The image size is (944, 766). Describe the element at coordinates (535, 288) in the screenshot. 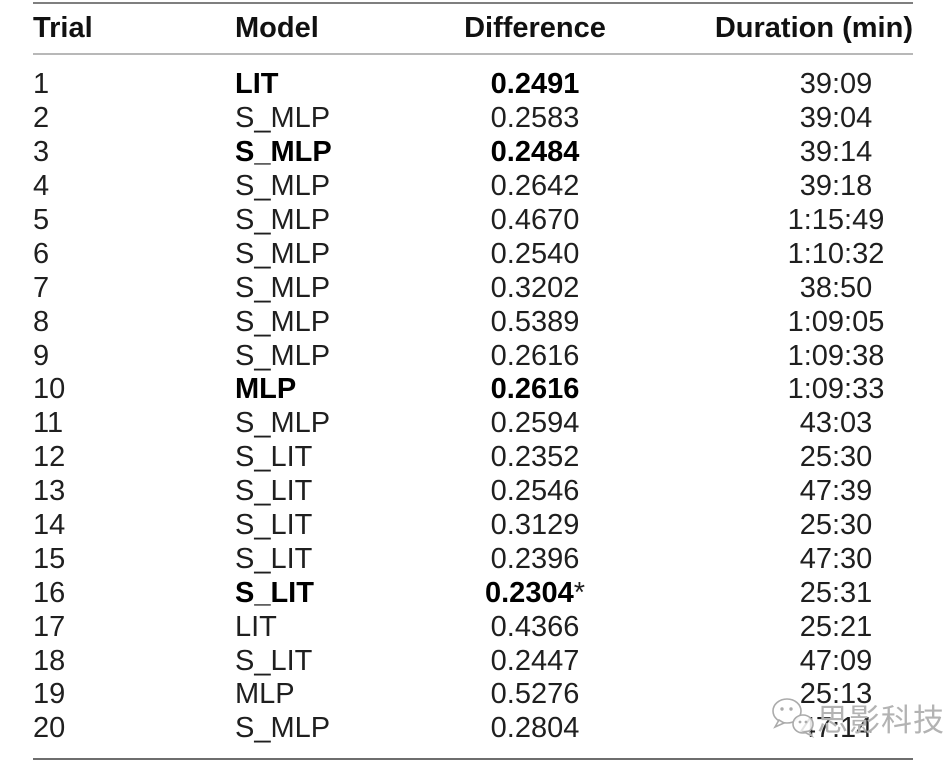

I see `difference-cell: 0.3202` at that location.